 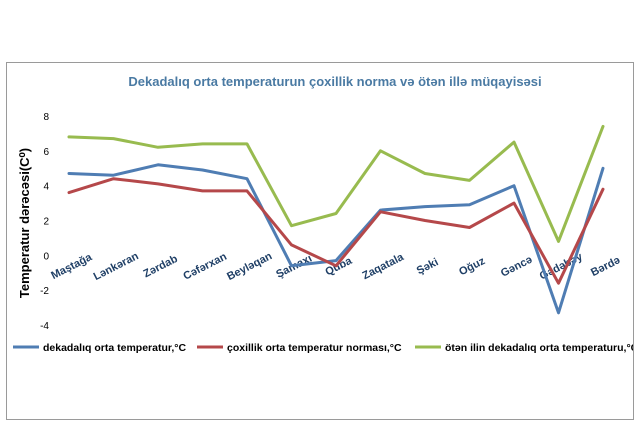 What do you see at coordinates (116, 266) in the screenshot?
I see `x-tick-label: Lənkəran` at bounding box center [116, 266].